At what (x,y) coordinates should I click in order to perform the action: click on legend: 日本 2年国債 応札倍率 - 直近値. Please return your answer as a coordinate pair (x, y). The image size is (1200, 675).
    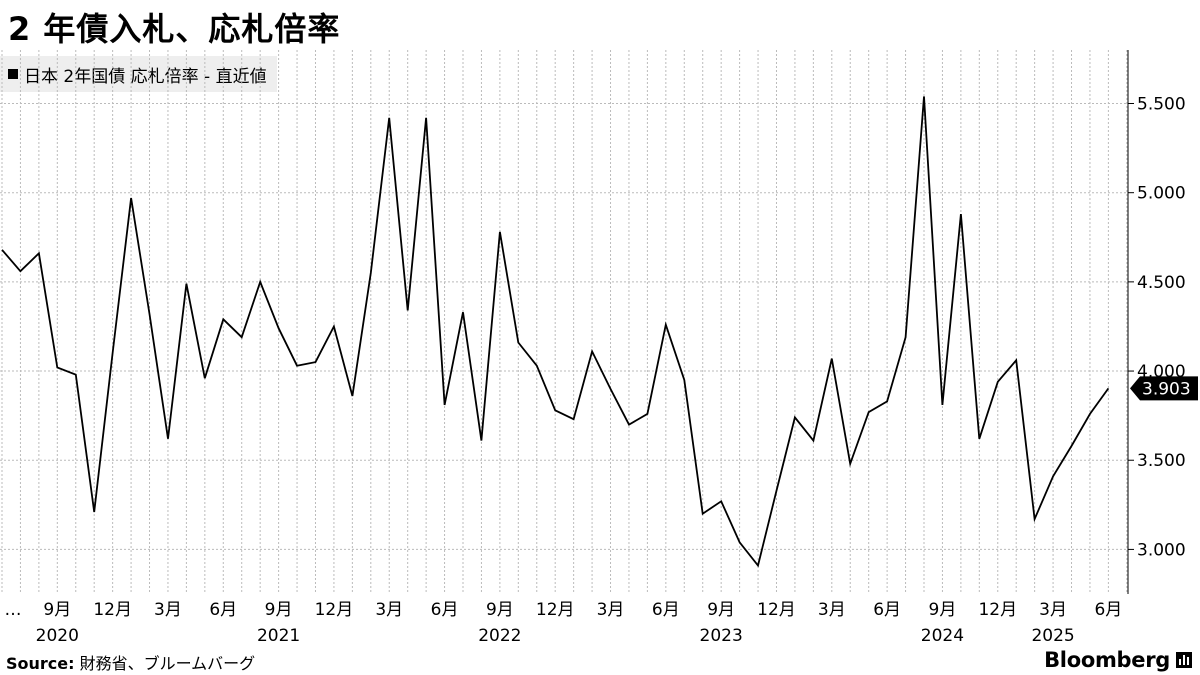
    Looking at the image, I should click on (138, 74).